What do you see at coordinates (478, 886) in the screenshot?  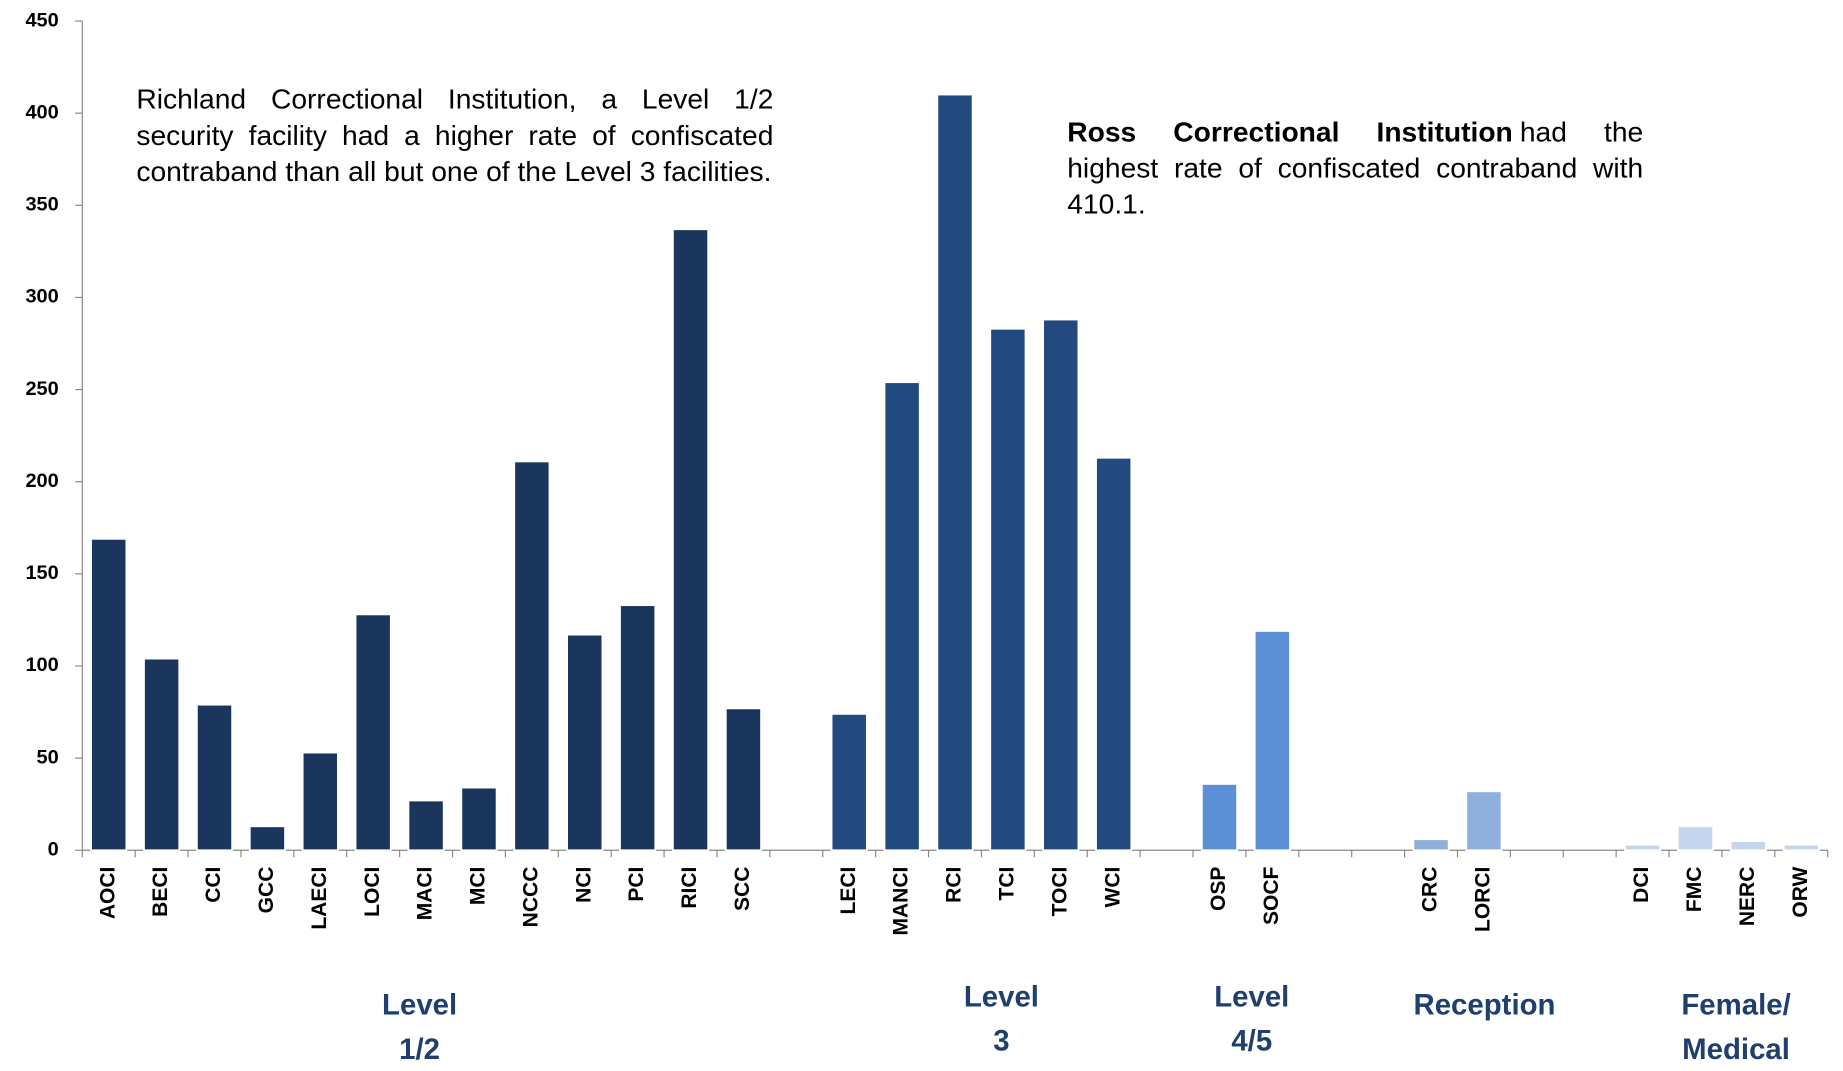 I see `x-tick-label: MCI` at bounding box center [478, 886].